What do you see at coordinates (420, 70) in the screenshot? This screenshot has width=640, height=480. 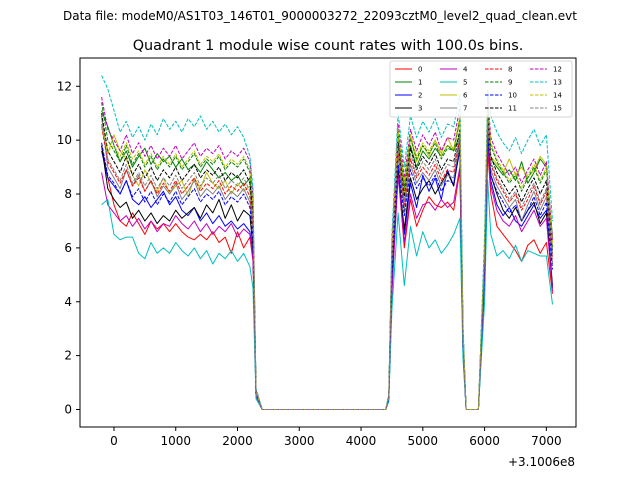 I see `legend-label-0: 0` at bounding box center [420, 70].